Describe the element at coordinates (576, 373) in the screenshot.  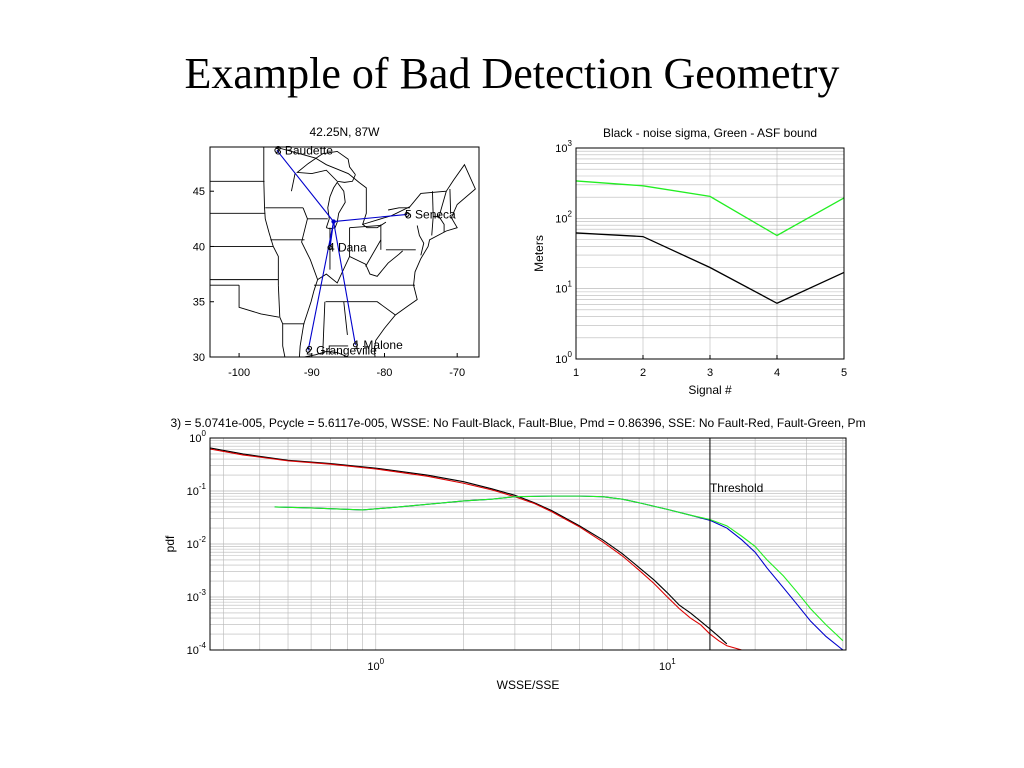
I see `x-tick-label: 1` at that location.